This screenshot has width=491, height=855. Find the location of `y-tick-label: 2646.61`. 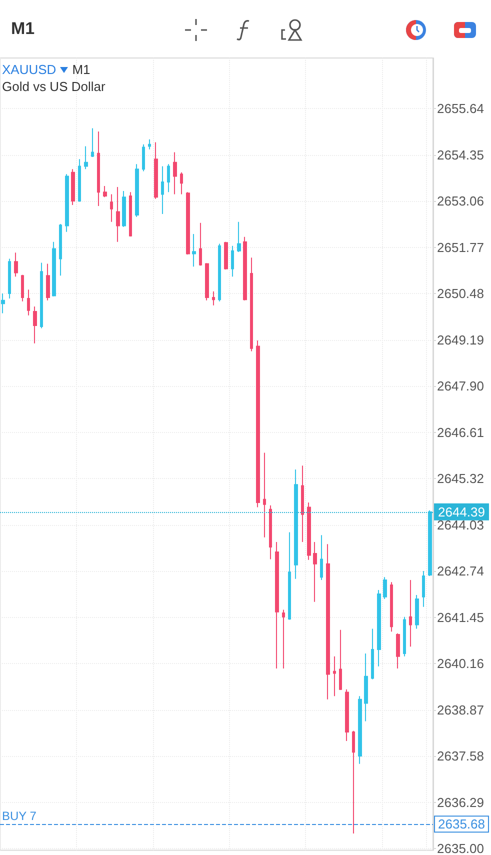

y-tick-label: 2646.61 is located at coordinates (460, 432).